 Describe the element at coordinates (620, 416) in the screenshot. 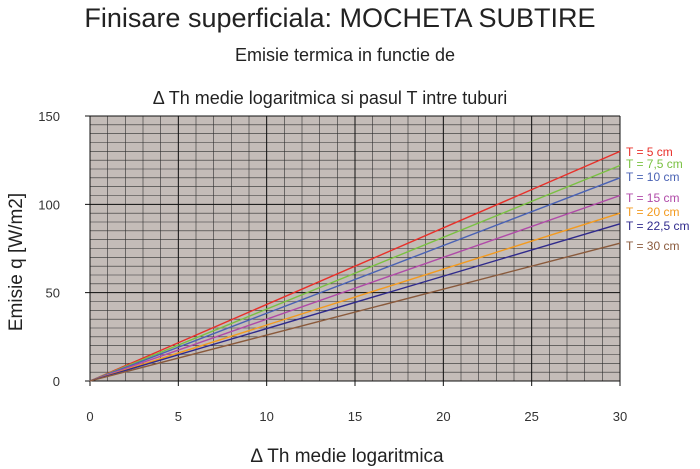

I see `x-tick-label: 30` at that location.